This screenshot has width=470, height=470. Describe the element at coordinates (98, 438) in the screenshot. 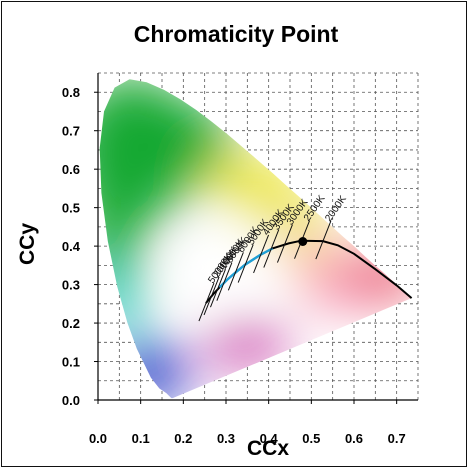

I see `x-tick-label: 0.0` at that location.